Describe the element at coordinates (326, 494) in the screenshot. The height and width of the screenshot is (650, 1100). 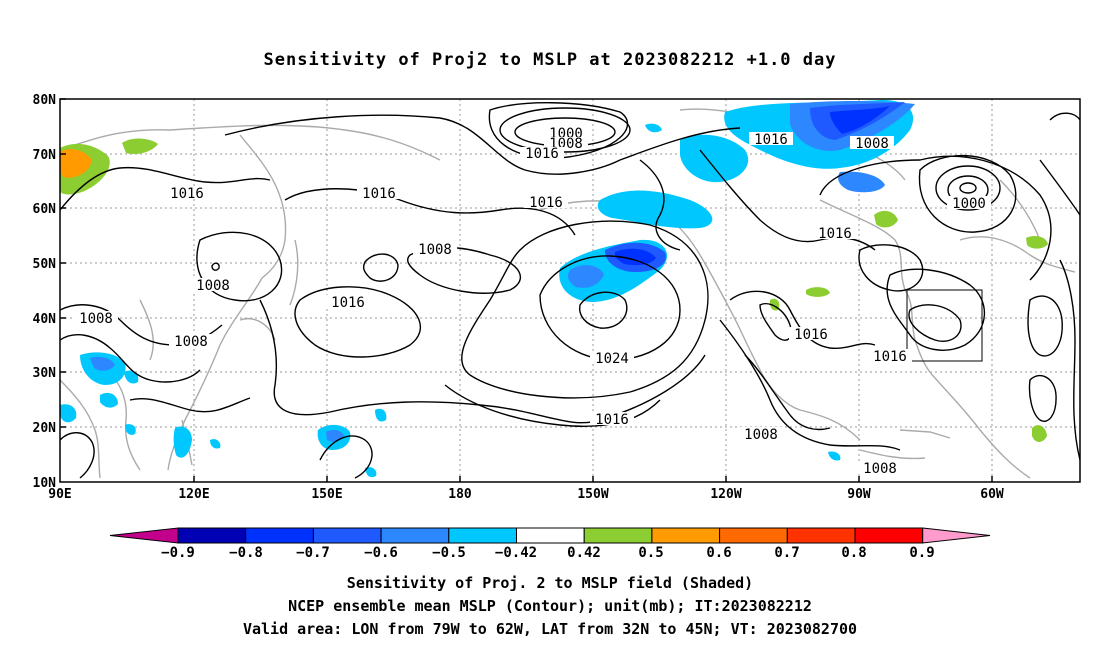
I see `lon-label: 150E` at that location.